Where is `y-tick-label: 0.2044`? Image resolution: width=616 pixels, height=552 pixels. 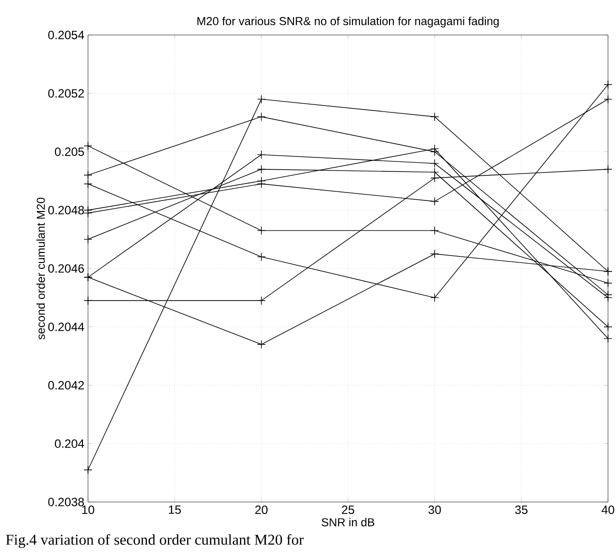 y-tick-label: 0.2044 is located at coordinates (66, 327).